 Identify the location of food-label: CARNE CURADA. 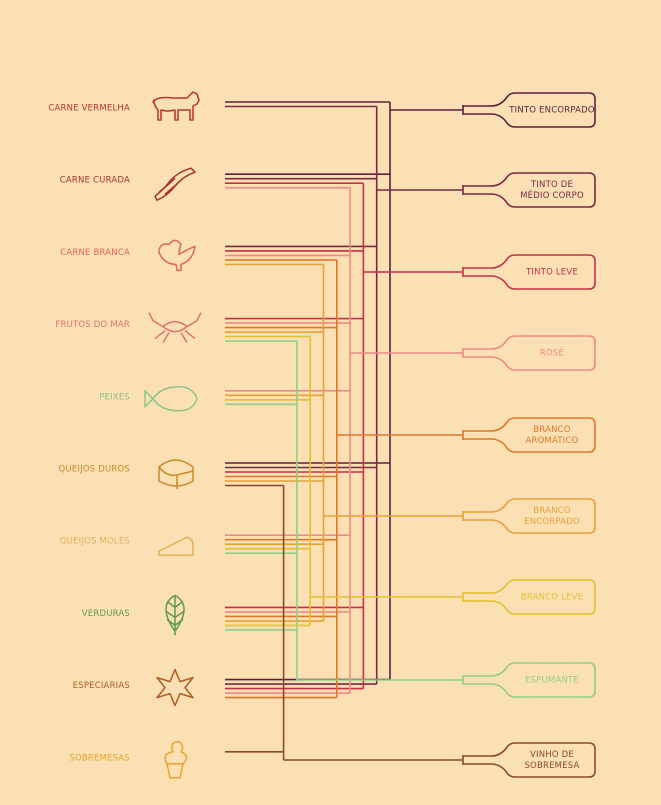
(95, 181).